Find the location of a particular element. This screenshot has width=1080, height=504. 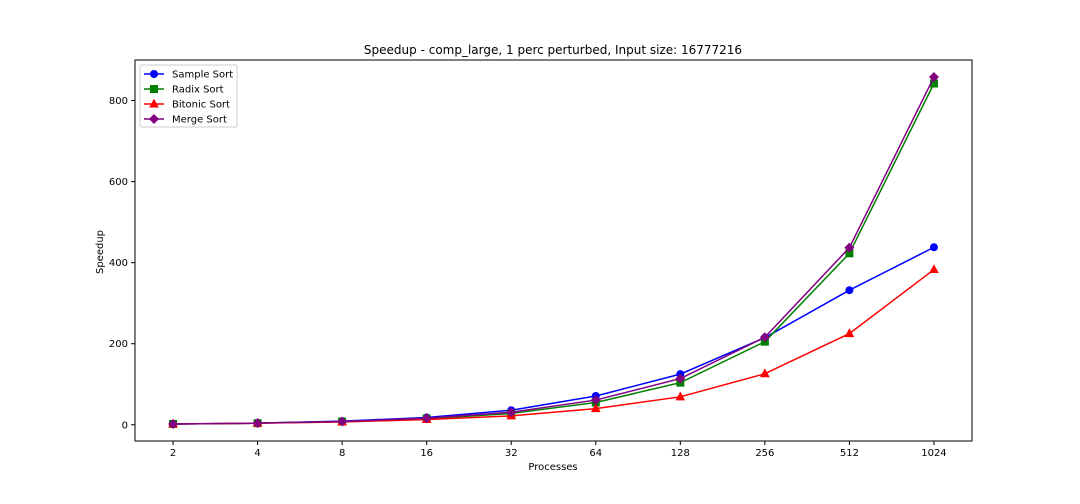

legend-label: Merge Sort is located at coordinates (199, 120).